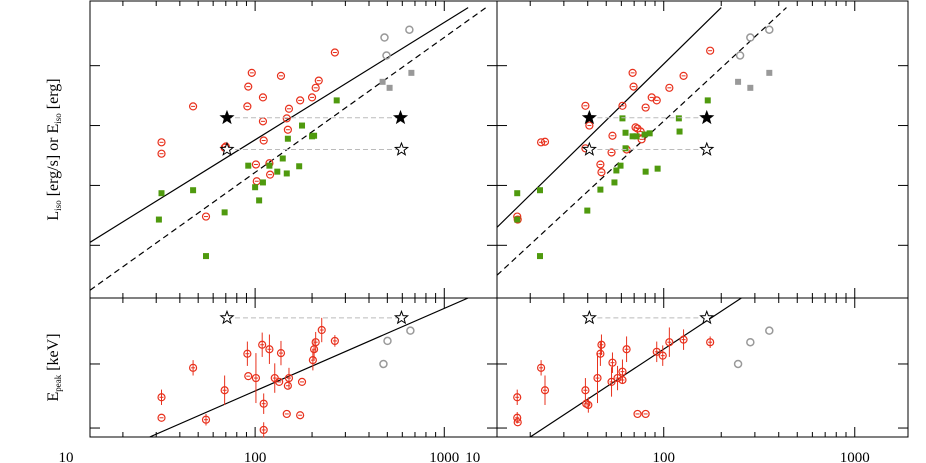 This screenshot has width=926, height=463. What do you see at coordinates (53, 216) in the screenshot?
I see `y-axis-label-part: L` at bounding box center [53, 216].